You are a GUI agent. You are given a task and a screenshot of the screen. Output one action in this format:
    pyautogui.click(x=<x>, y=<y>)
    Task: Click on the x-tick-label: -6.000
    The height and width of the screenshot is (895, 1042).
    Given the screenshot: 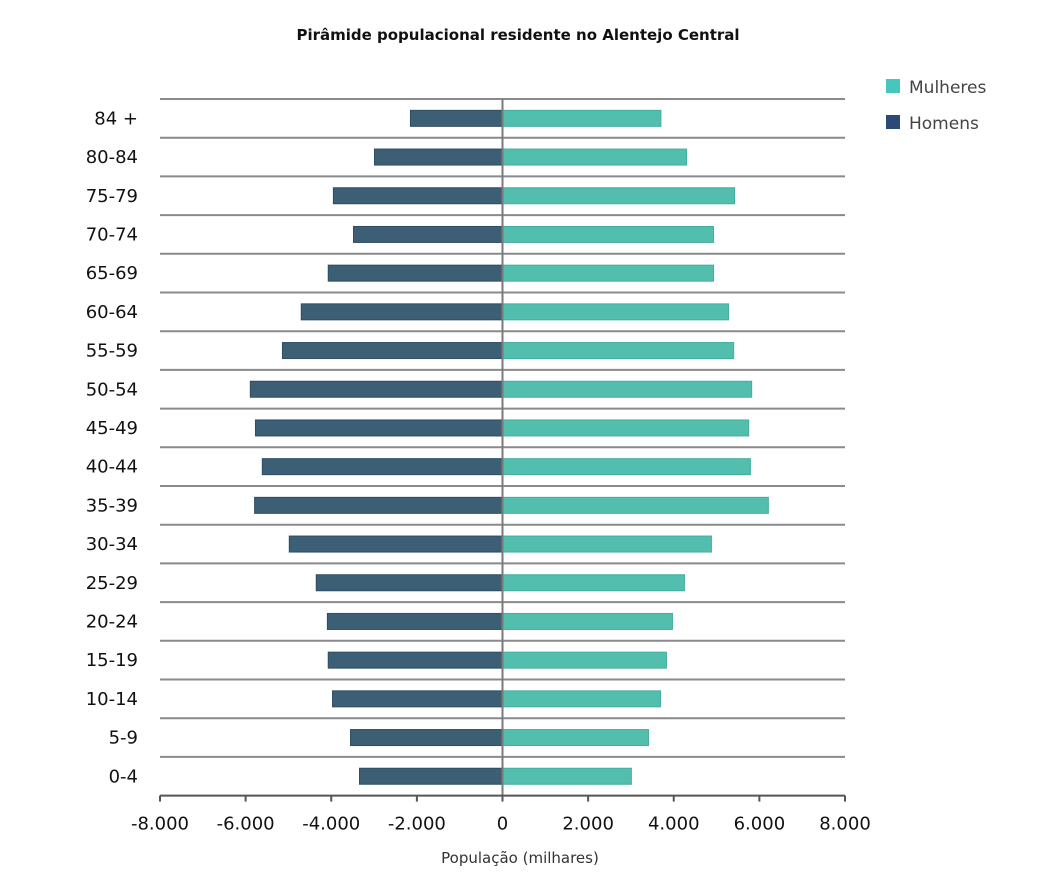 What is the action you would take?
    pyautogui.click(x=246, y=824)
    